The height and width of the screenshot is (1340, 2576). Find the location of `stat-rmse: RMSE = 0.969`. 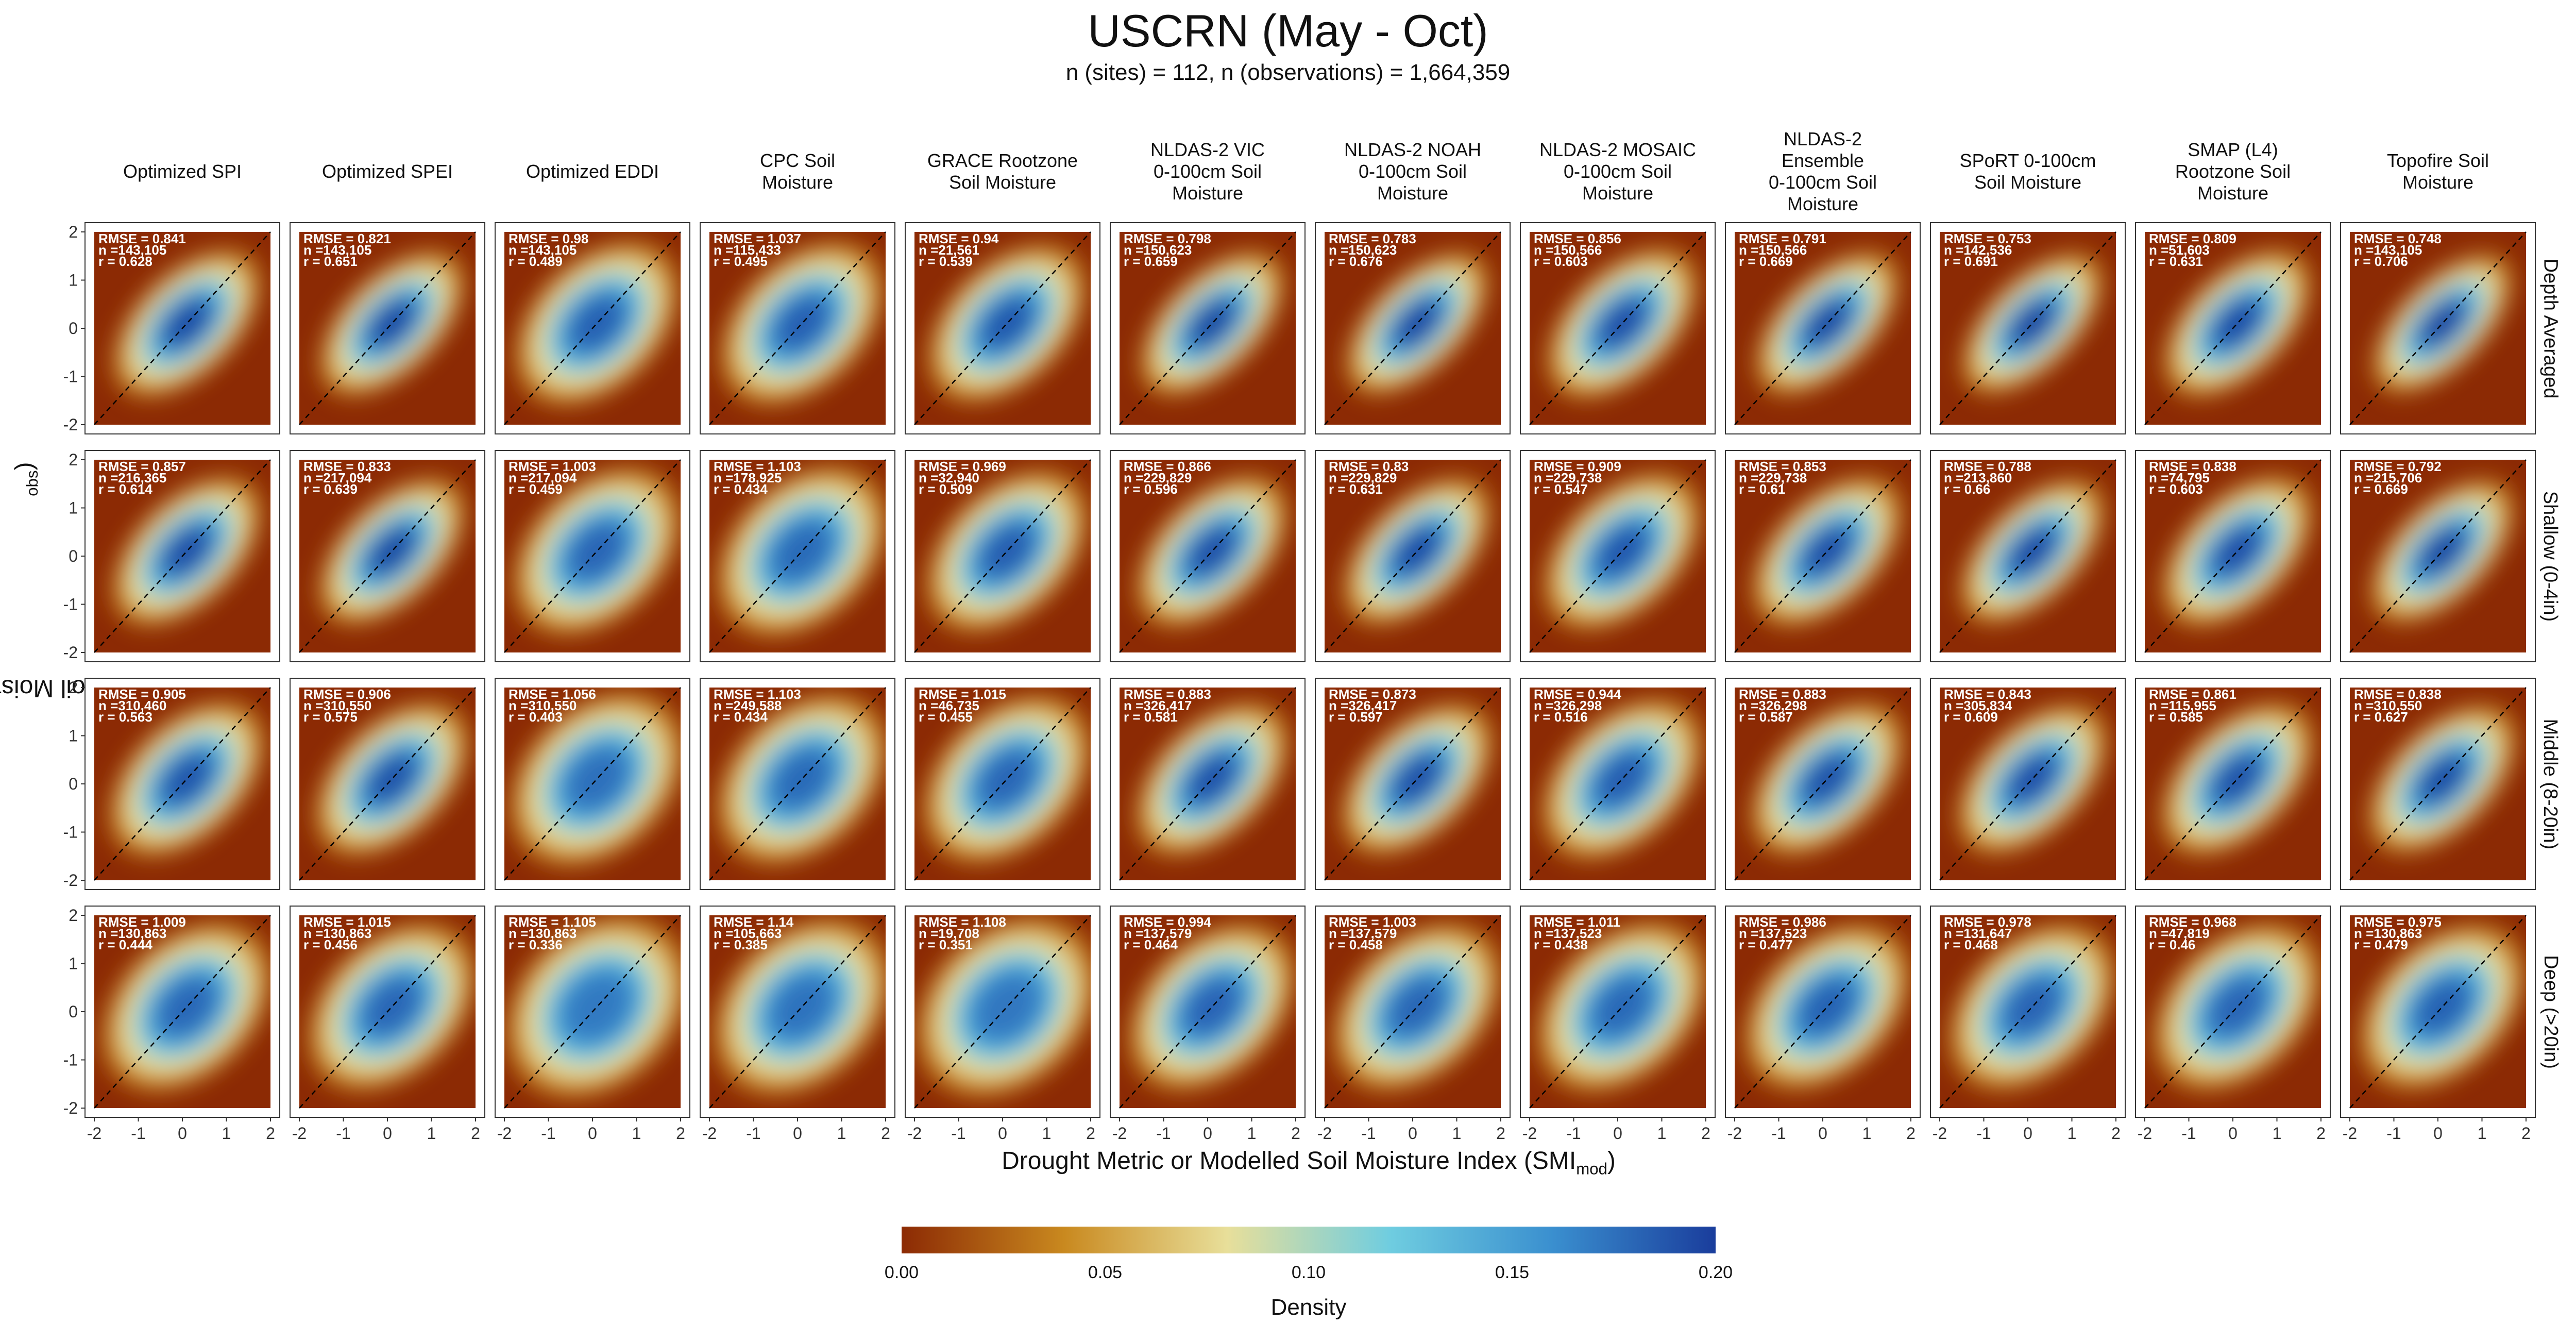

stat-rmse: RMSE = 0.969 is located at coordinates (962, 466).